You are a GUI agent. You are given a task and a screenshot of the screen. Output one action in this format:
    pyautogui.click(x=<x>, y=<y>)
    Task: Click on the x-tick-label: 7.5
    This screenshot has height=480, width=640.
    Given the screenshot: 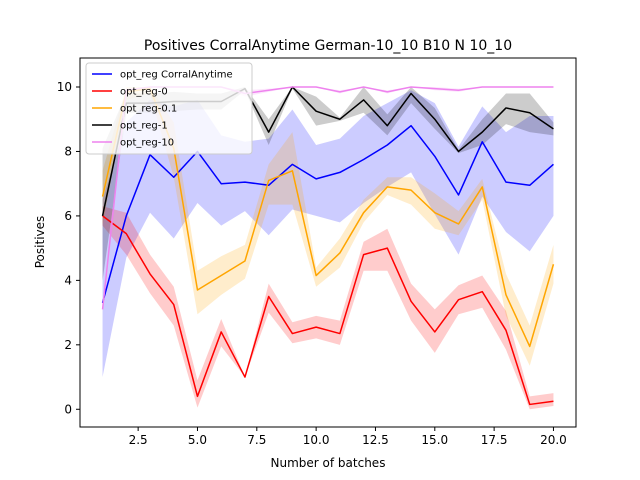 What is the action you would take?
    pyautogui.click(x=256, y=440)
    